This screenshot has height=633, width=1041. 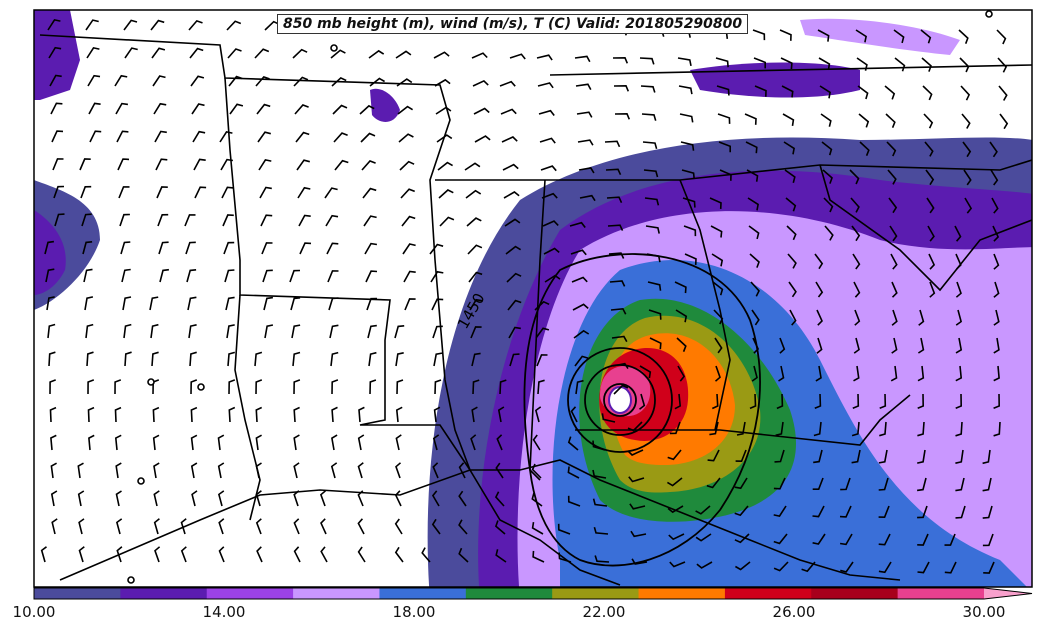 What do you see at coordinates (414, 612) in the screenshot?
I see `colorbar-tick-label: 18.00` at bounding box center [414, 612].